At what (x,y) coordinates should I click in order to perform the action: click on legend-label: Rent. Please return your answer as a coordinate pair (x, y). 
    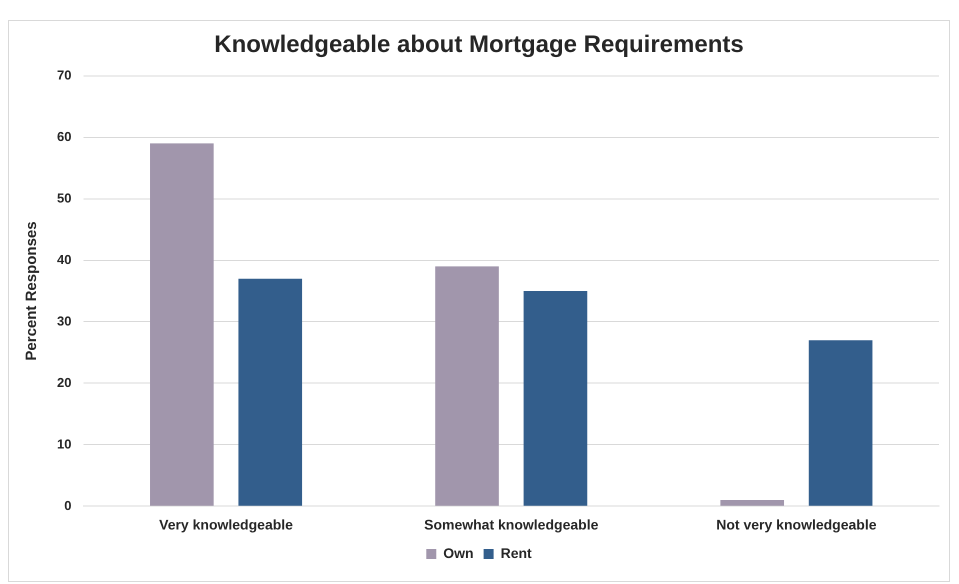
    Looking at the image, I should click on (516, 552).